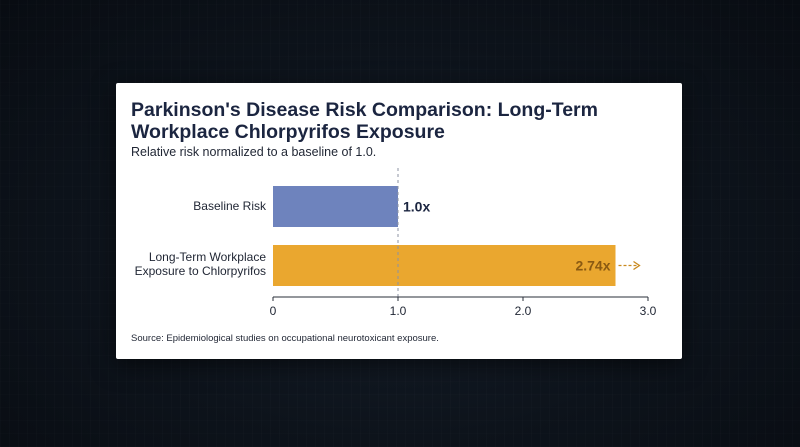 The width and height of the screenshot is (800, 447). What do you see at coordinates (273, 311) in the screenshot?
I see `x-tick-label: 0` at bounding box center [273, 311].